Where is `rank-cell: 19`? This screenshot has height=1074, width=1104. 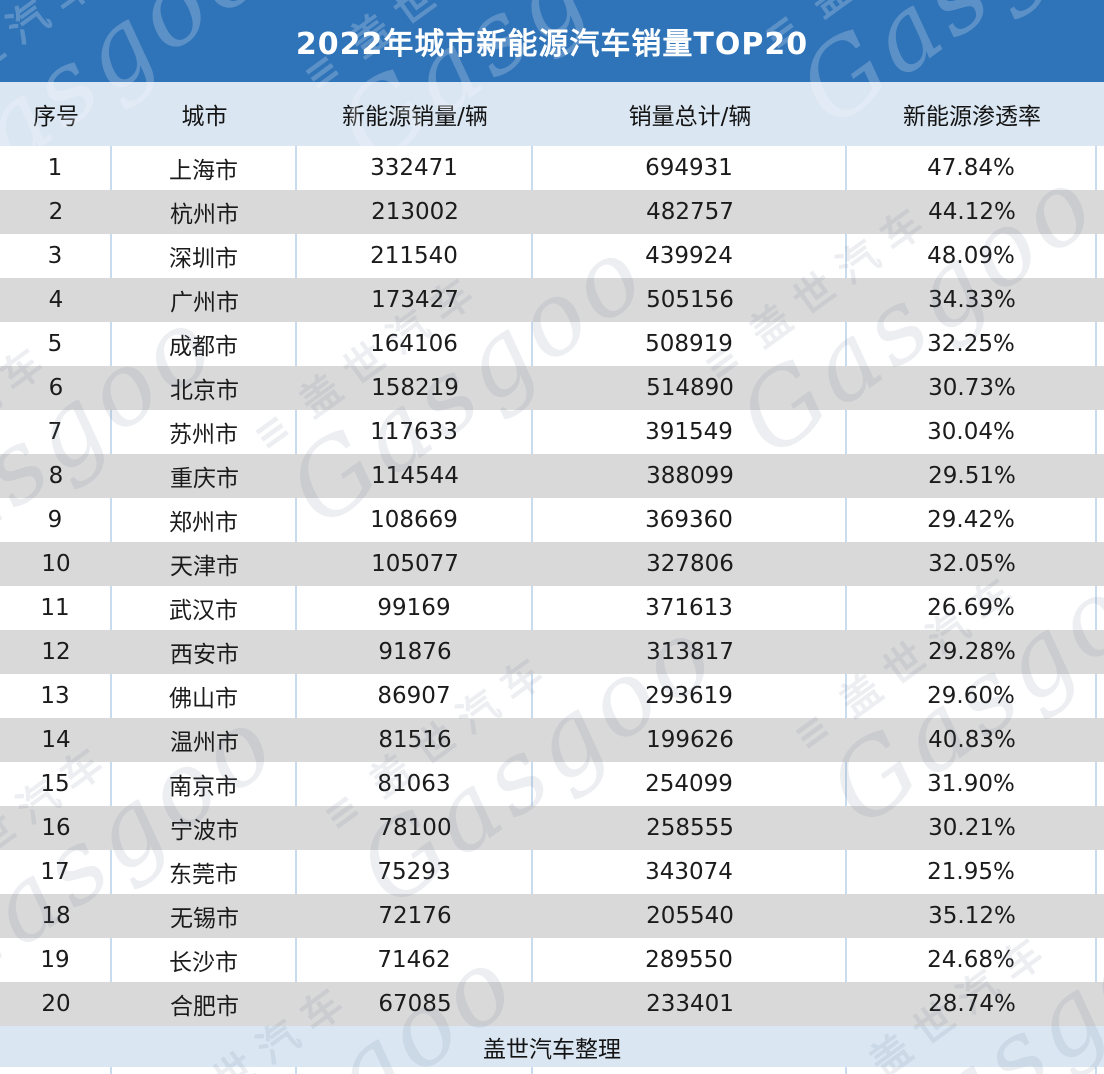 rank-cell: 19 is located at coordinates (56, 960).